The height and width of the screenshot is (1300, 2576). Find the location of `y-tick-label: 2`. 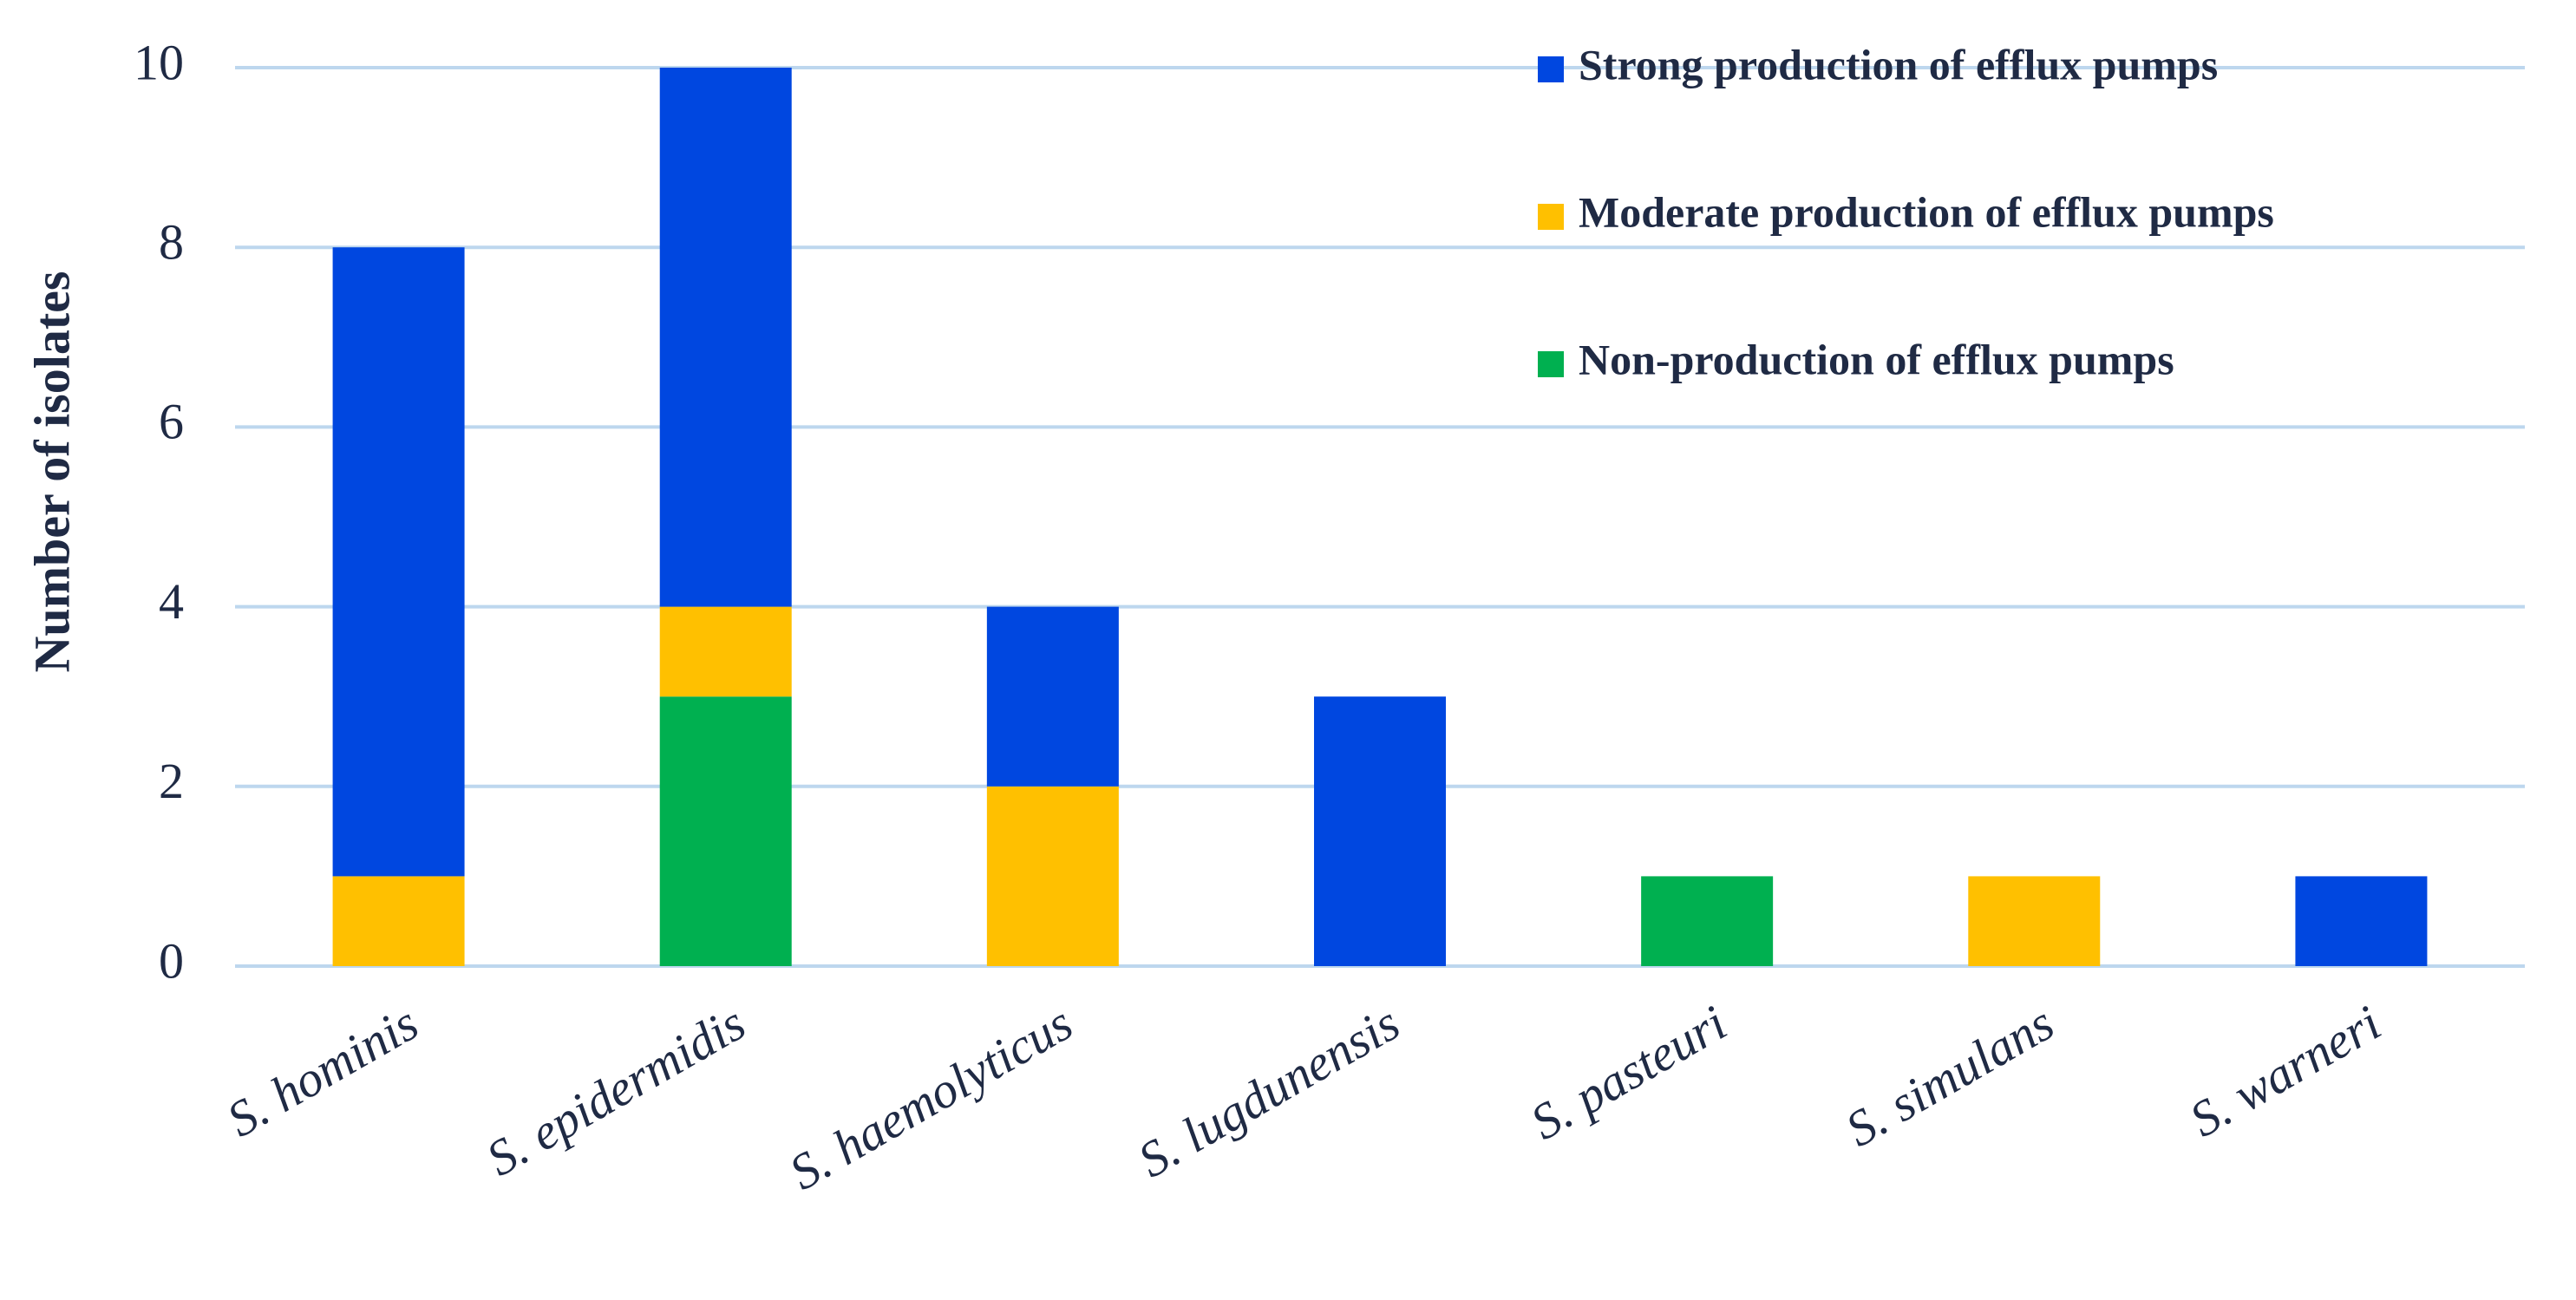

y-tick-label: 2 is located at coordinates (171, 781).